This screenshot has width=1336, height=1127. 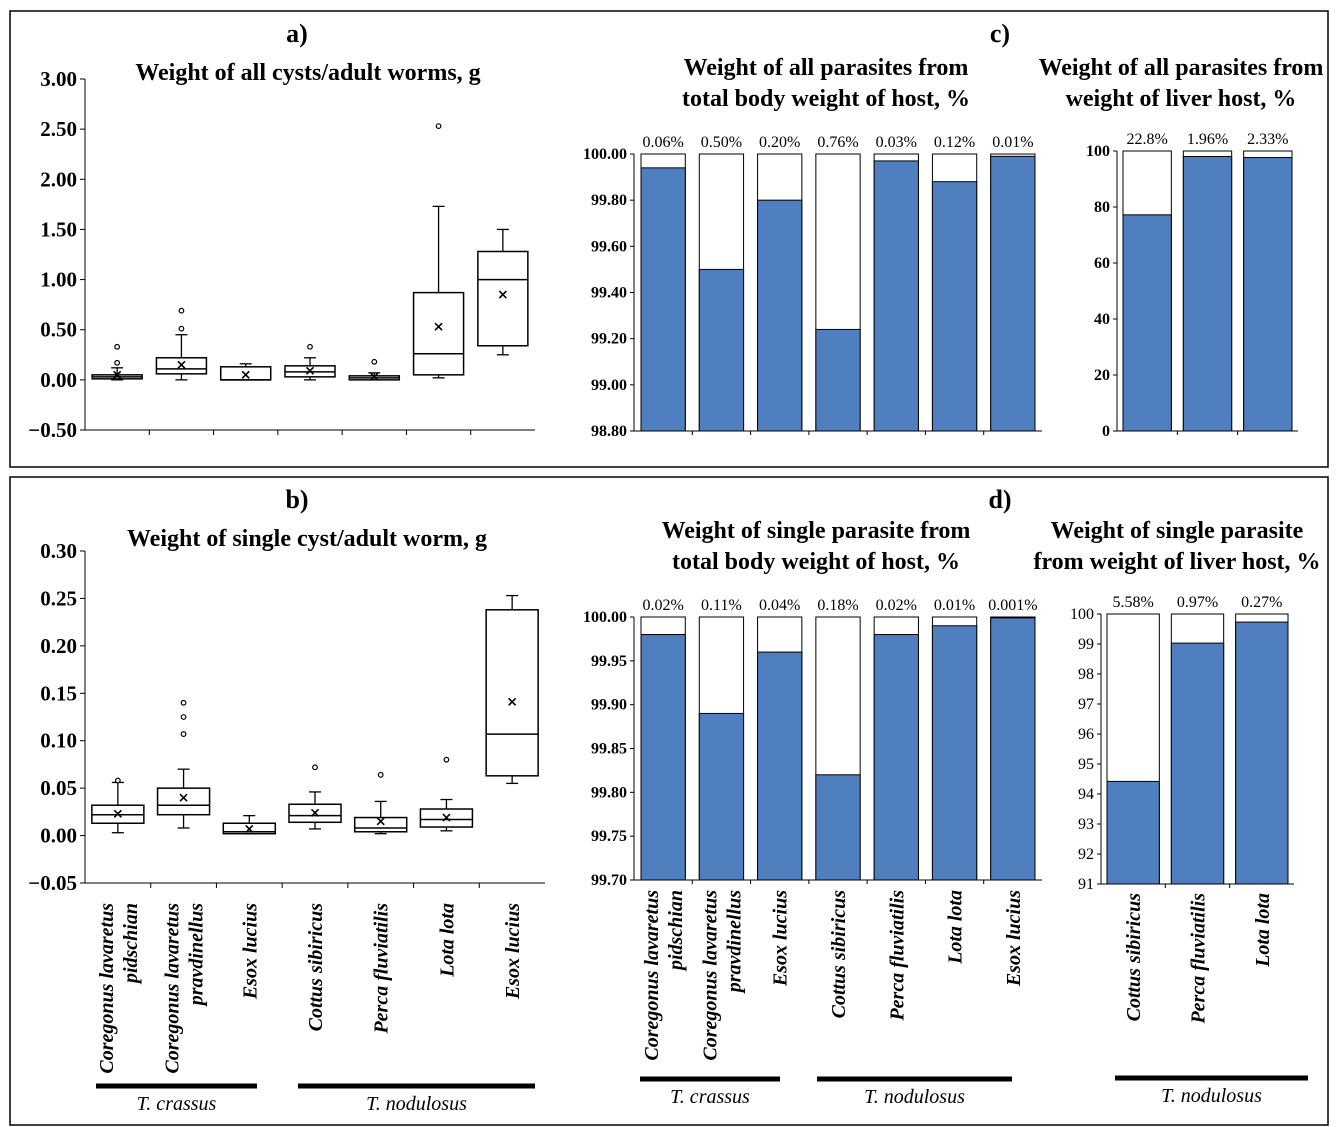 I want to click on y-tick-label: 97, so click(x=1086, y=704).